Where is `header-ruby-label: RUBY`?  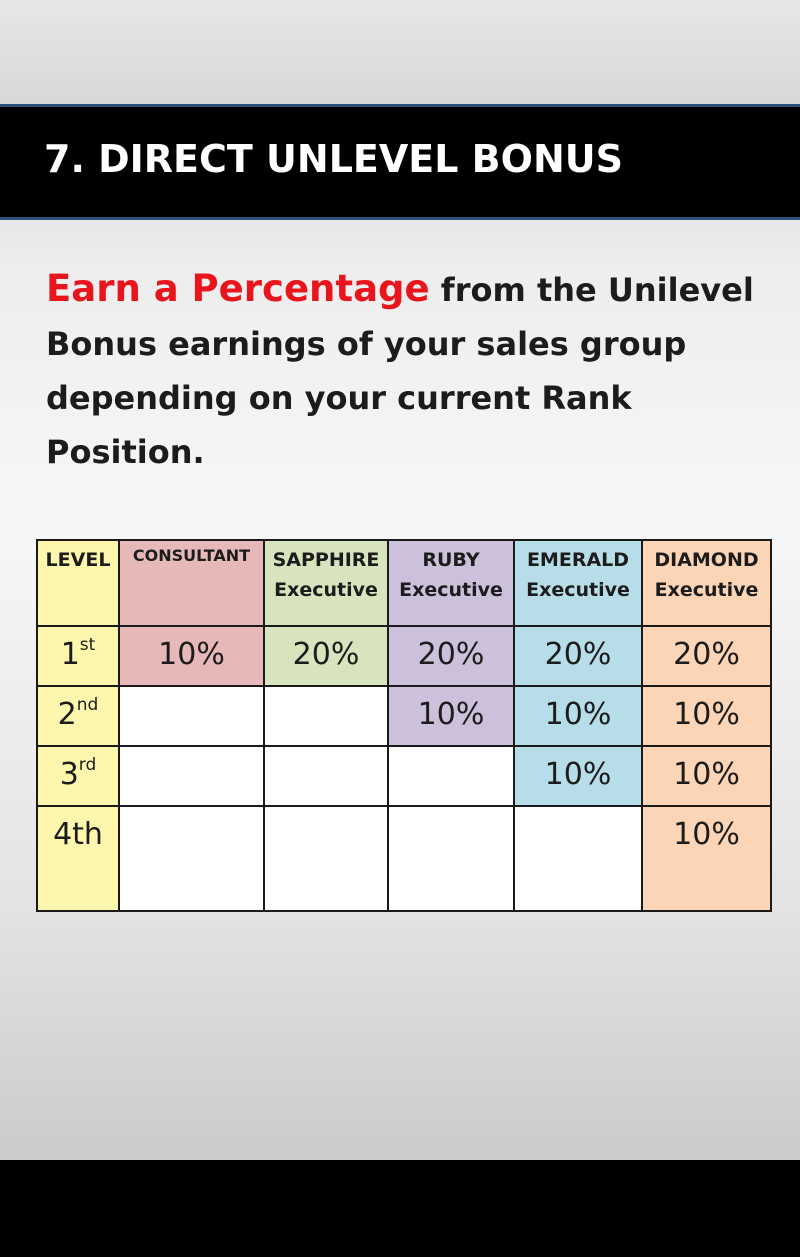 header-ruby-label: RUBY is located at coordinates (451, 560).